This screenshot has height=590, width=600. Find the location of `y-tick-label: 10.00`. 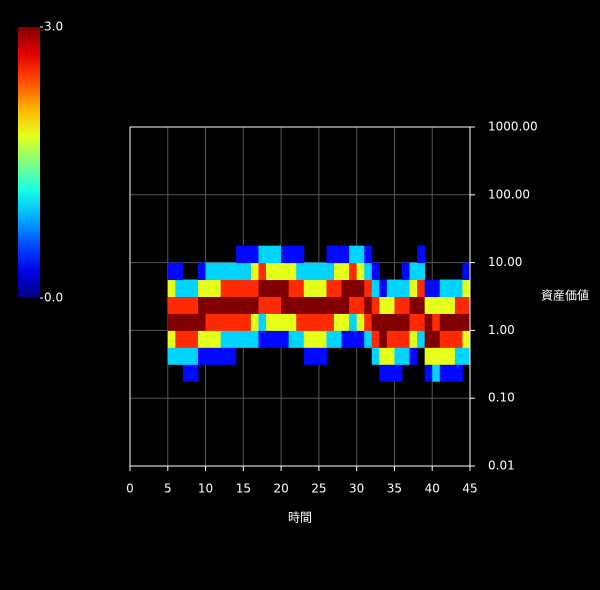

y-tick-label: 10.00 is located at coordinates (505, 262).